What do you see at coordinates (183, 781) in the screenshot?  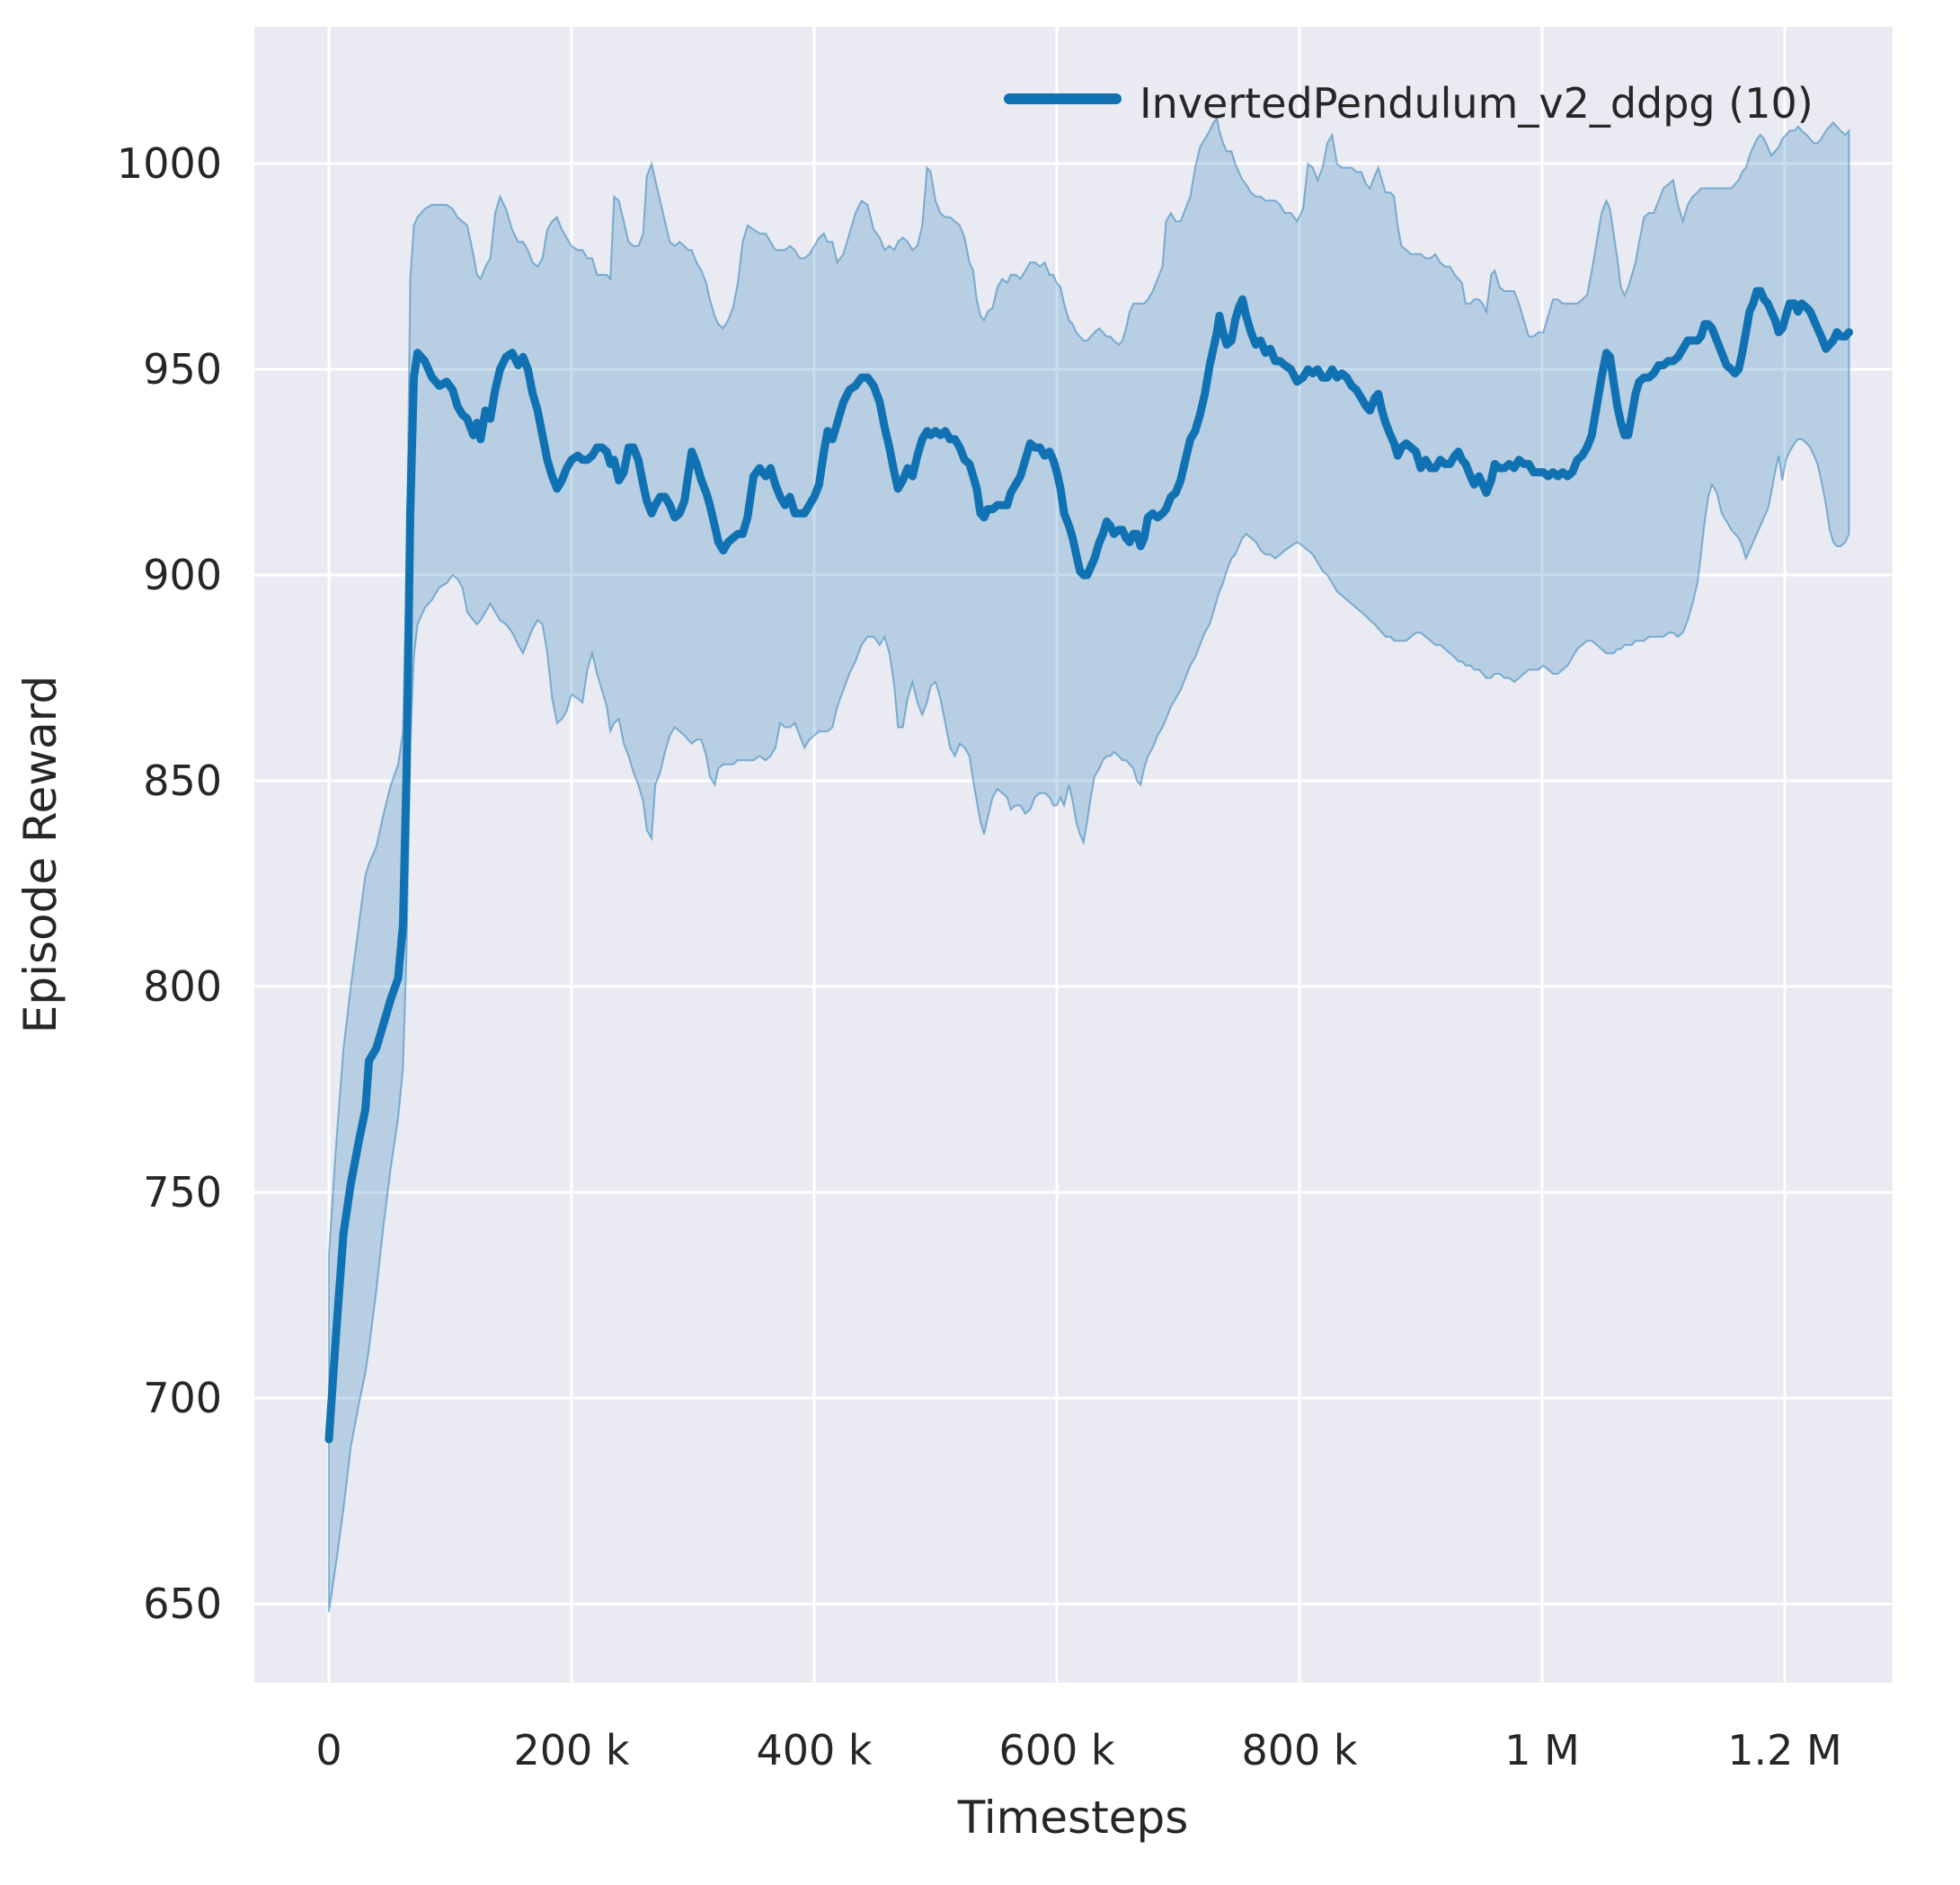 I see `y-tick-label: 850` at bounding box center [183, 781].